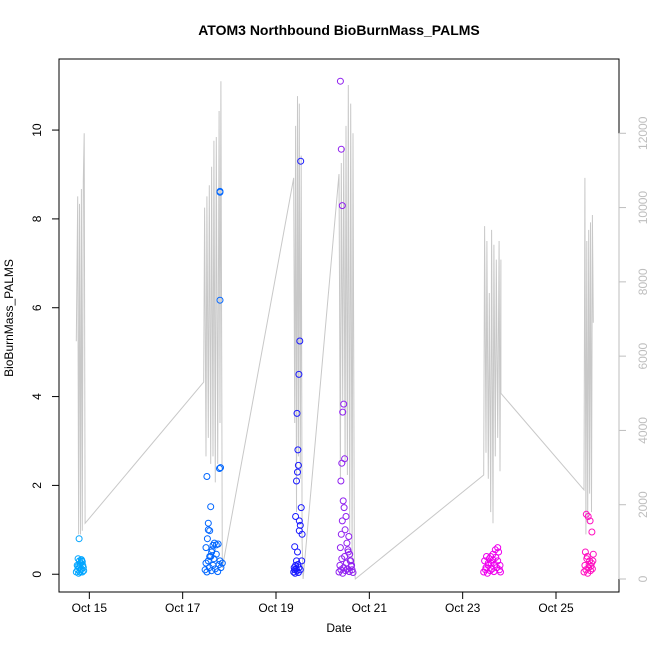  Describe the element at coordinates (37, 218) in the screenshot. I see `y-tick-label: 8` at that location.